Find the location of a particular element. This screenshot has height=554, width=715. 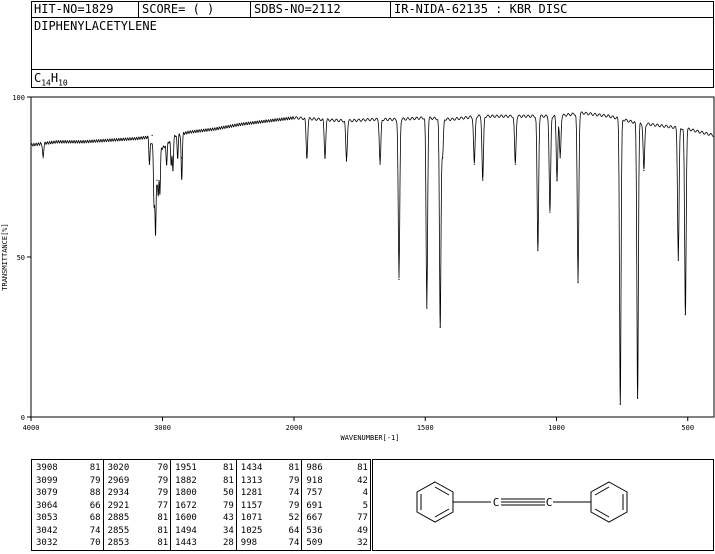

hit-no: HIT-NO=1829 is located at coordinates (85, 9).